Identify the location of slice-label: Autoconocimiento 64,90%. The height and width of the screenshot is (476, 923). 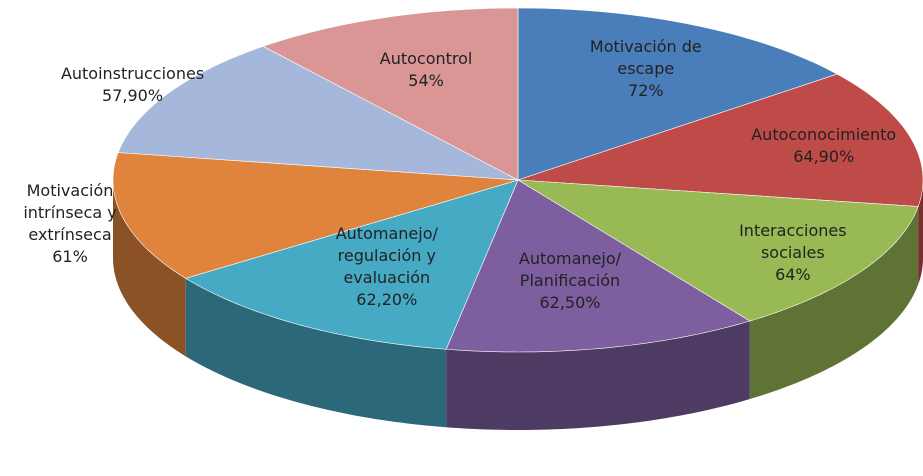
(824, 146).